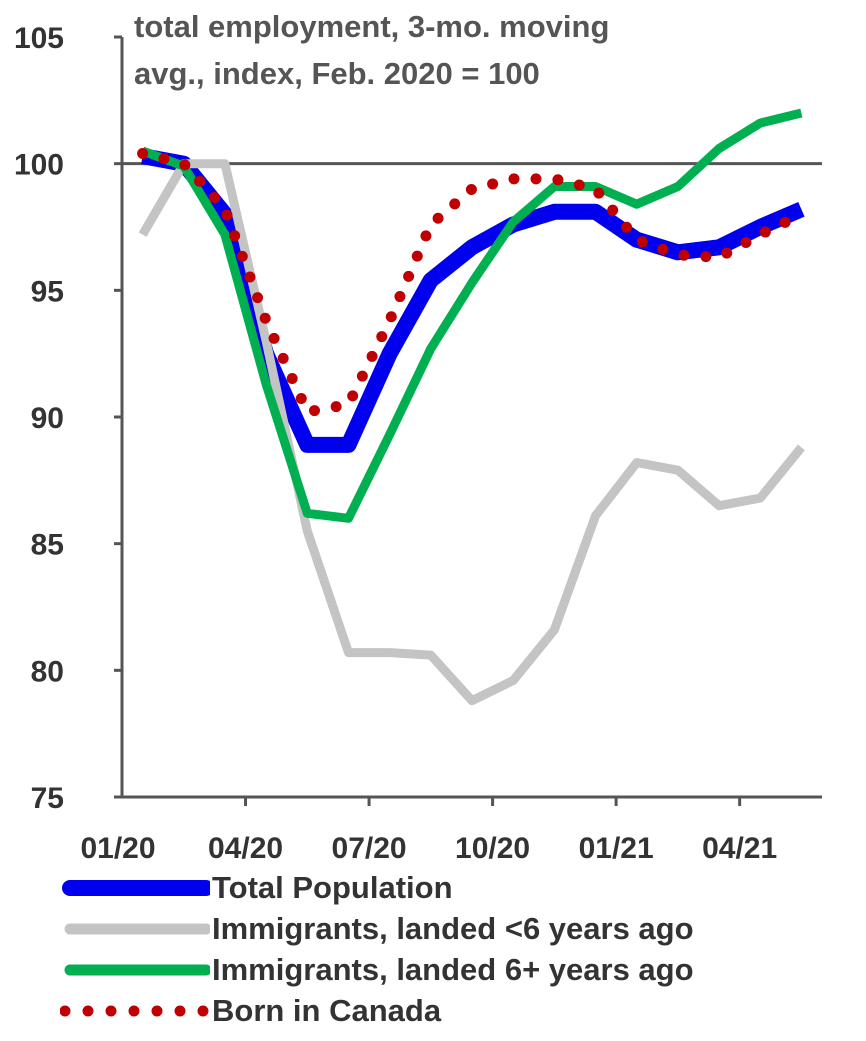  Describe the element at coordinates (47, 418) in the screenshot. I see `y-tick-label-90: 90` at that location.